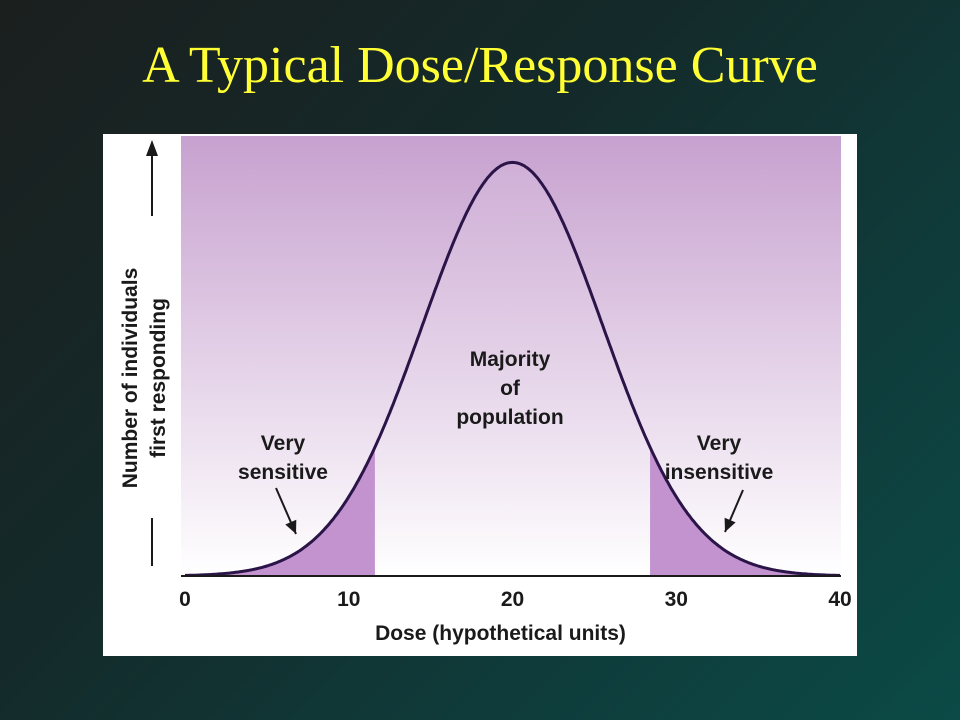  What do you see at coordinates (480, 65) in the screenshot?
I see `slide-title: A Typical Dose/Response Curve` at bounding box center [480, 65].